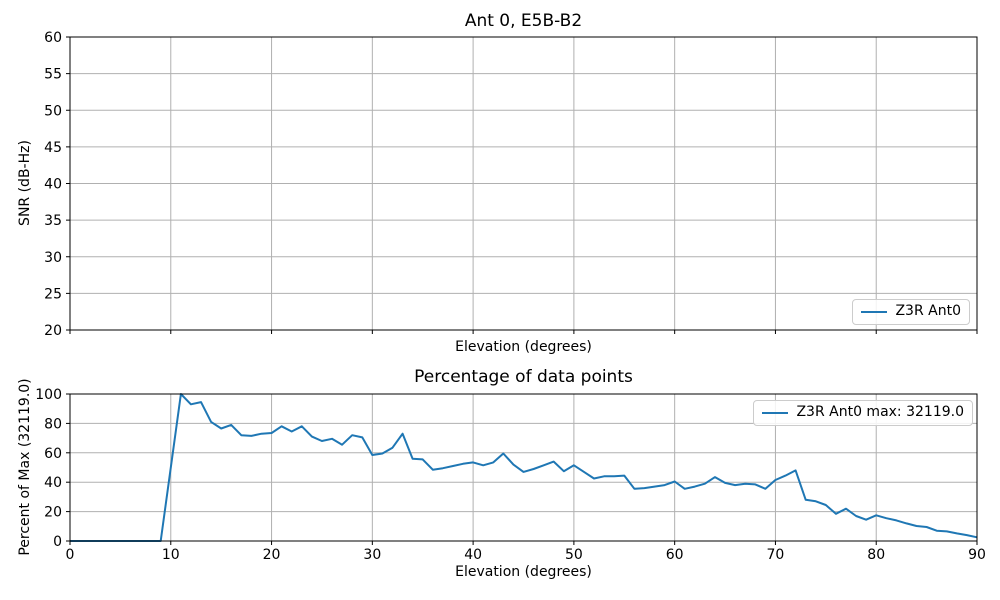  I want to click on chart2-y-axis-label: Percent of Max (32119.0), so click(25, 467).